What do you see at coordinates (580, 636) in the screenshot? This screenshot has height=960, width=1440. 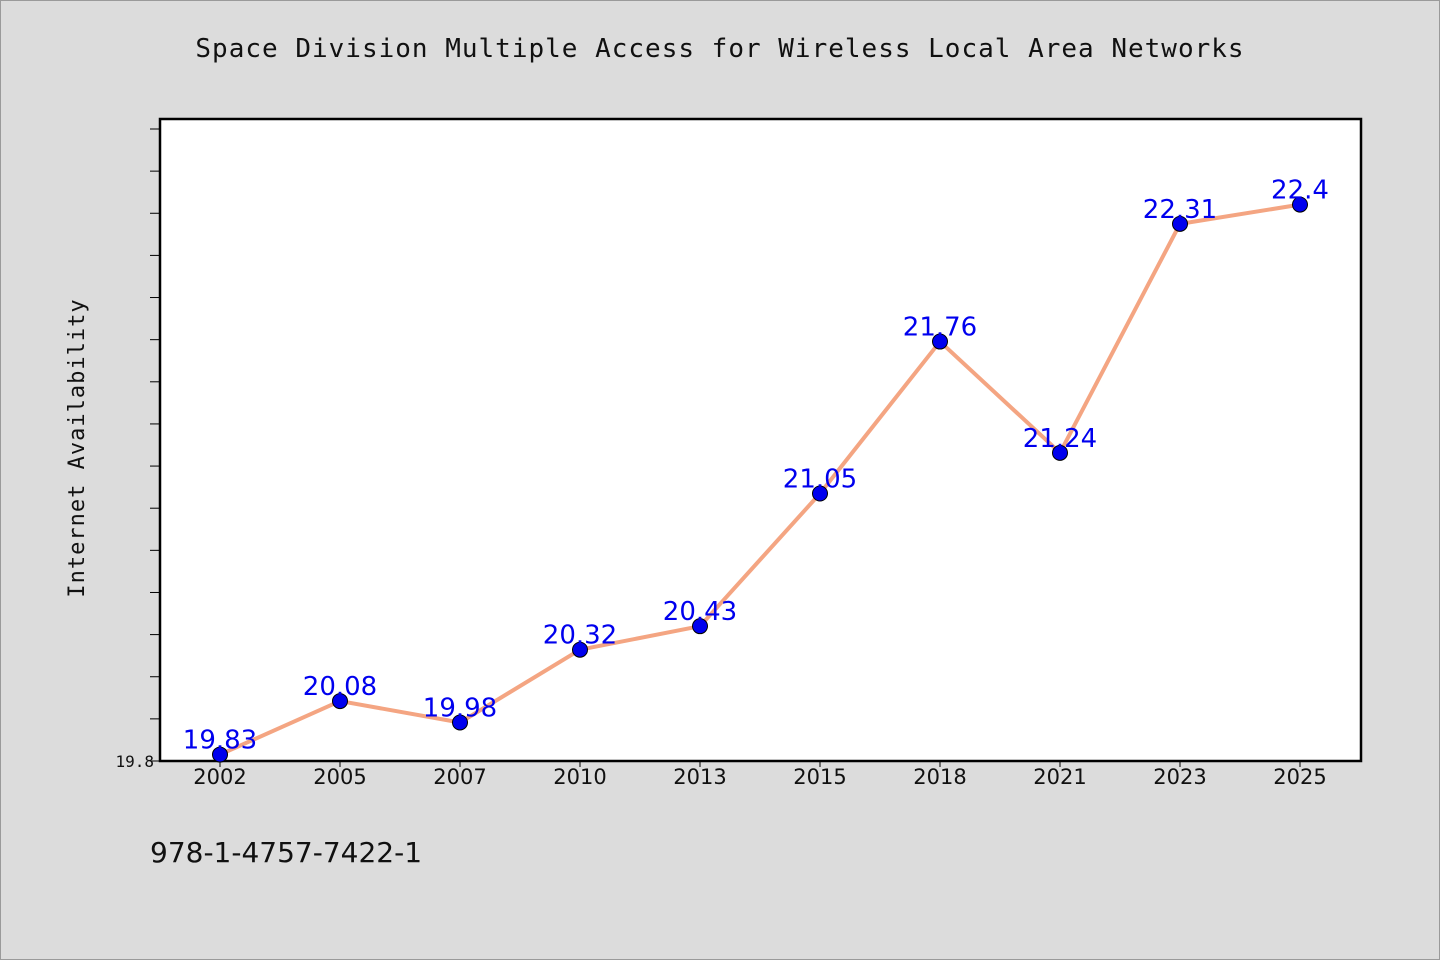 I see `data-label: 20.32` at bounding box center [580, 636].